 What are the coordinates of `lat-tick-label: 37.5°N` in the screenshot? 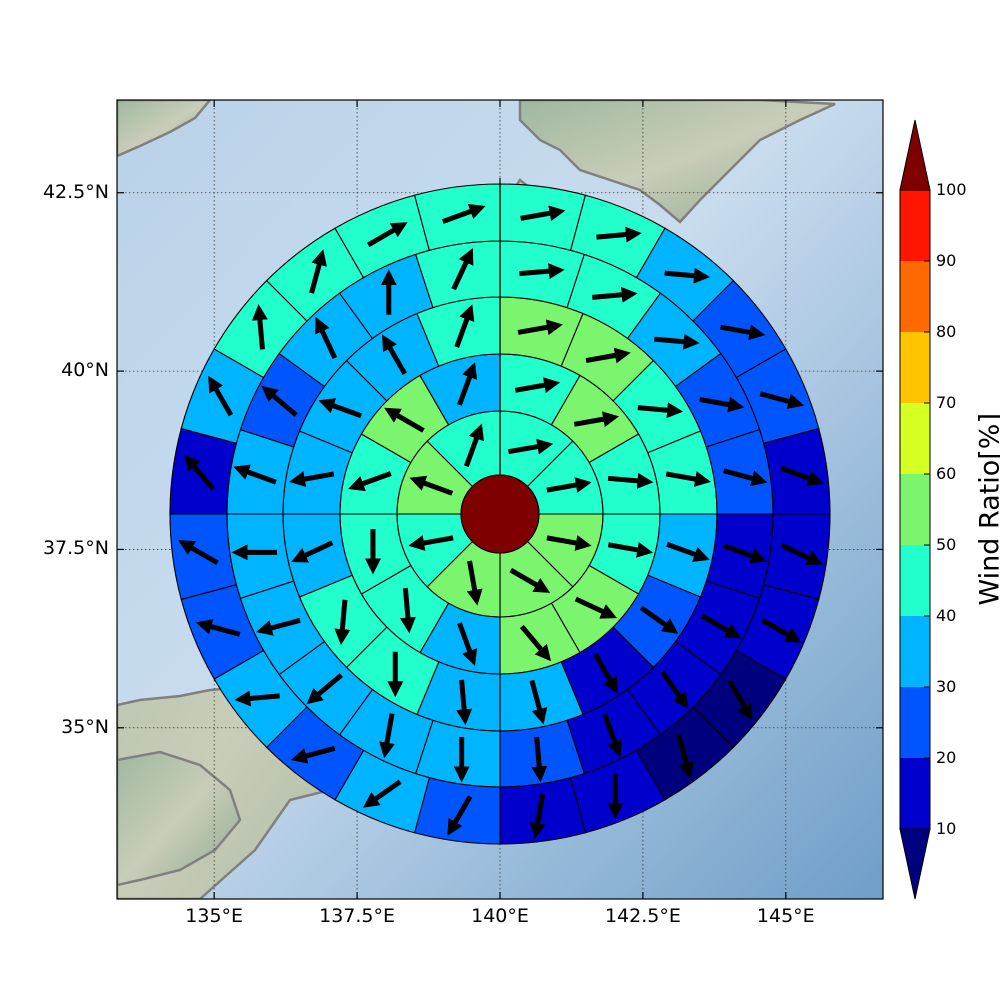 It's located at (59, 548).